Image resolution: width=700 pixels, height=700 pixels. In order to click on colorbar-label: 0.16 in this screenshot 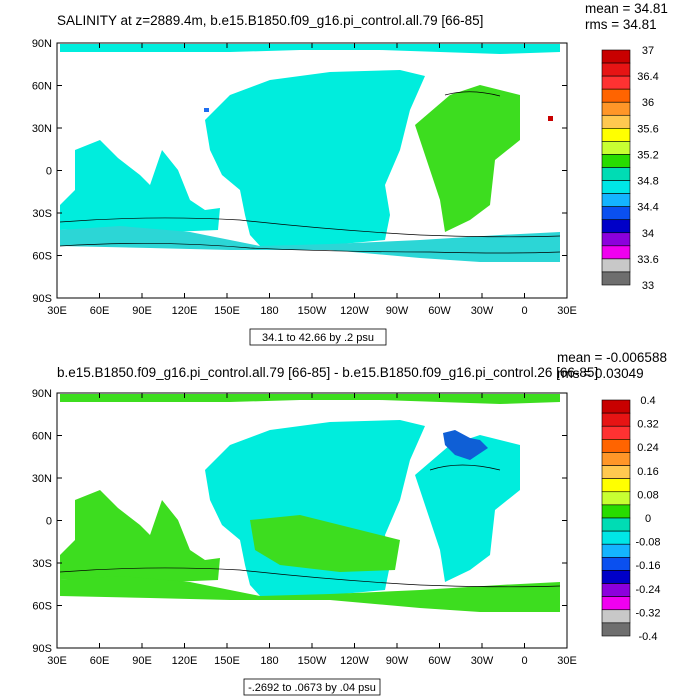, I will do `click(647, 472)`.